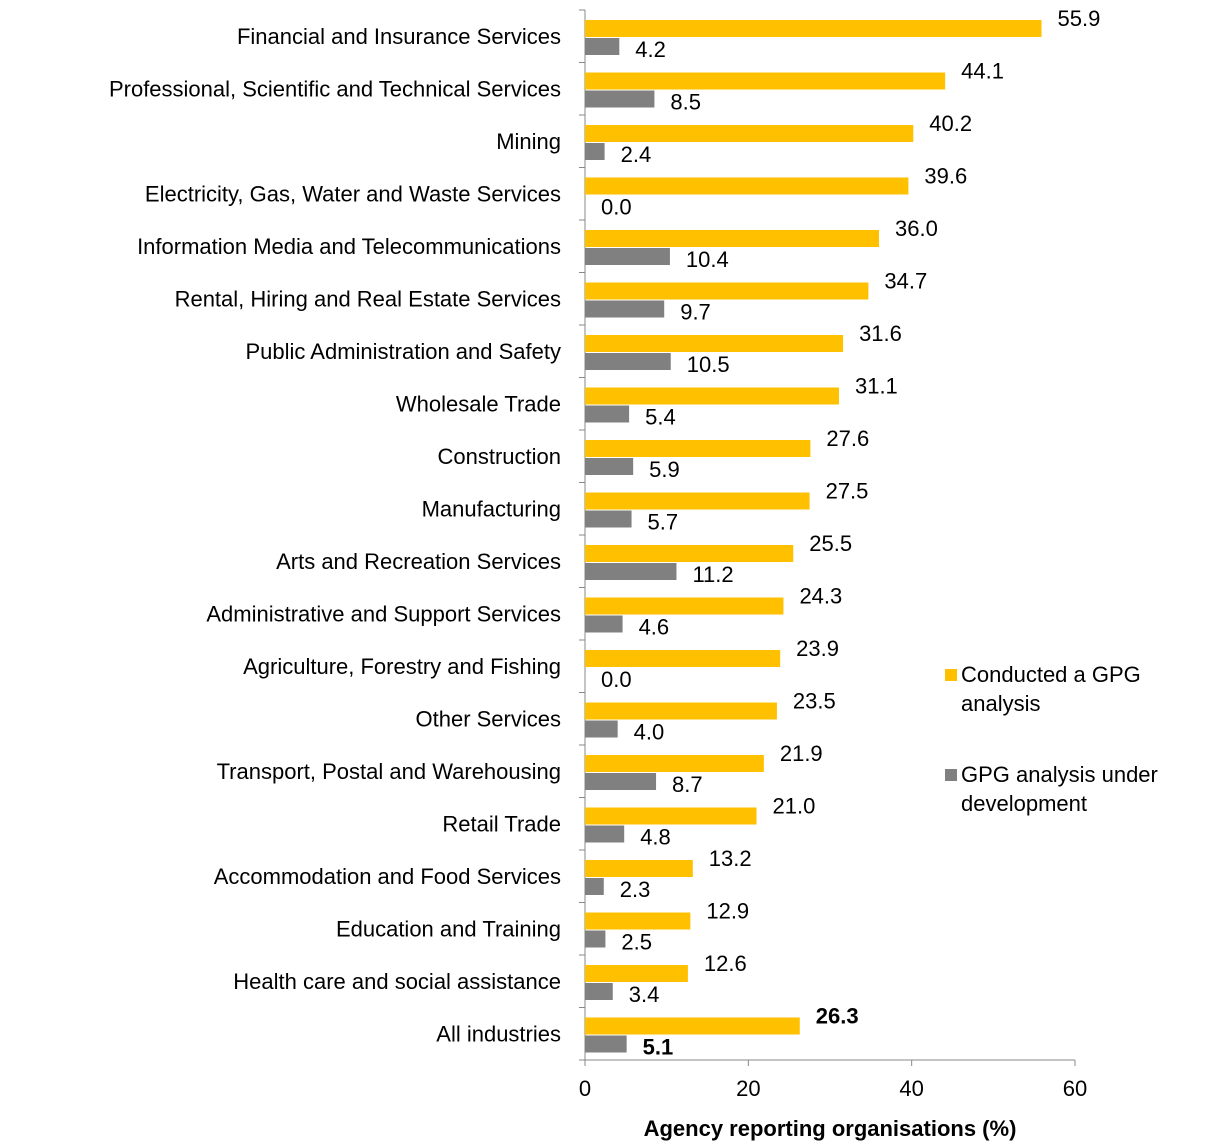 The height and width of the screenshot is (1147, 1209). I want to click on data-label: 21.0, so click(794, 805).